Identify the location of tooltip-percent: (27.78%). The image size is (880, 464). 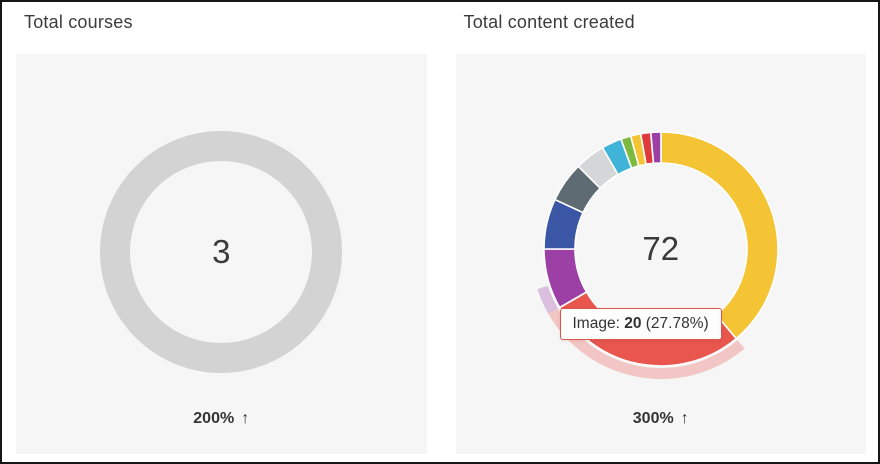
(677, 323).